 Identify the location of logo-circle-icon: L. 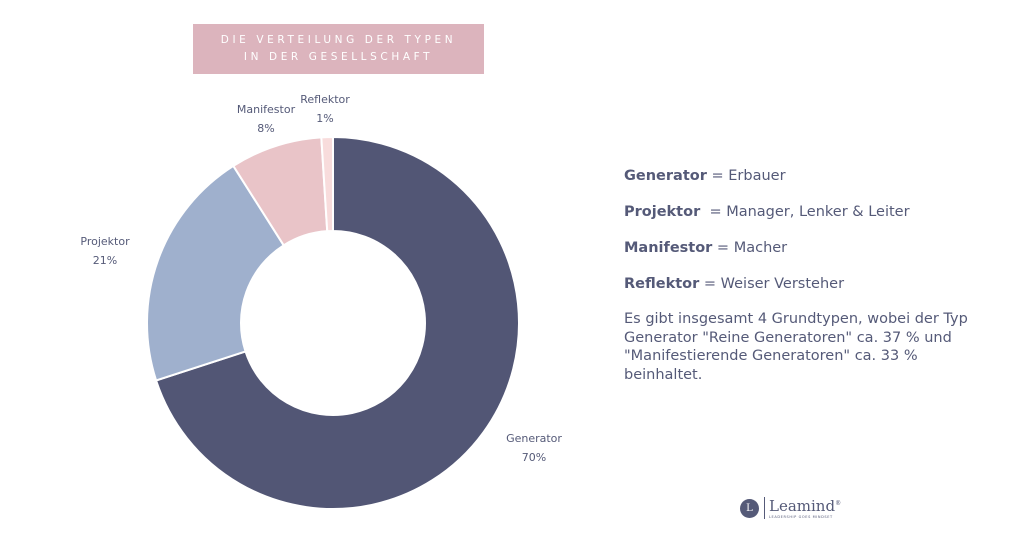
(749, 508).